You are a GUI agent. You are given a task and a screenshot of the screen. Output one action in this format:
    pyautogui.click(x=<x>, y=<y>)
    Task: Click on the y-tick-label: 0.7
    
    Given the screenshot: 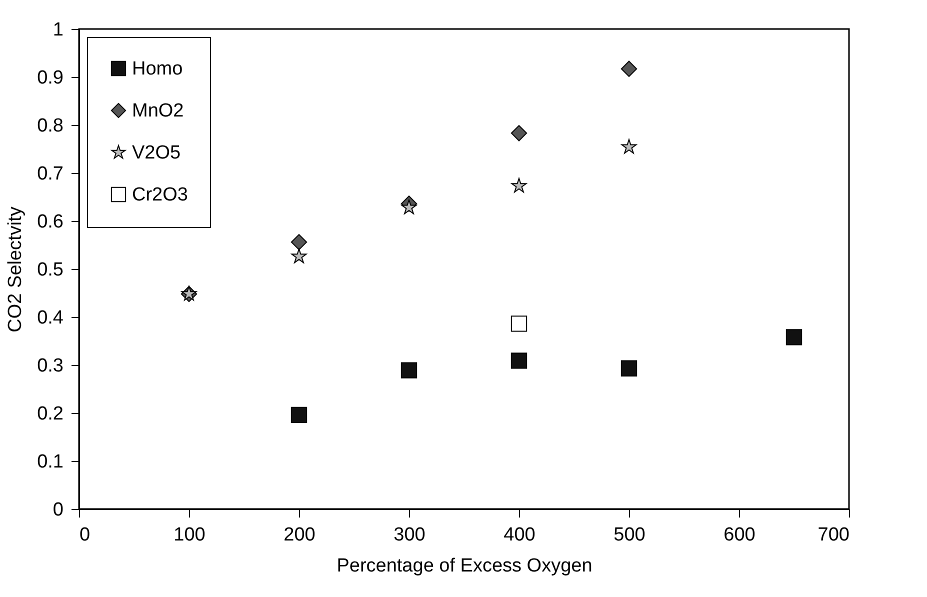 What is the action you would take?
    pyautogui.click(x=50, y=174)
    